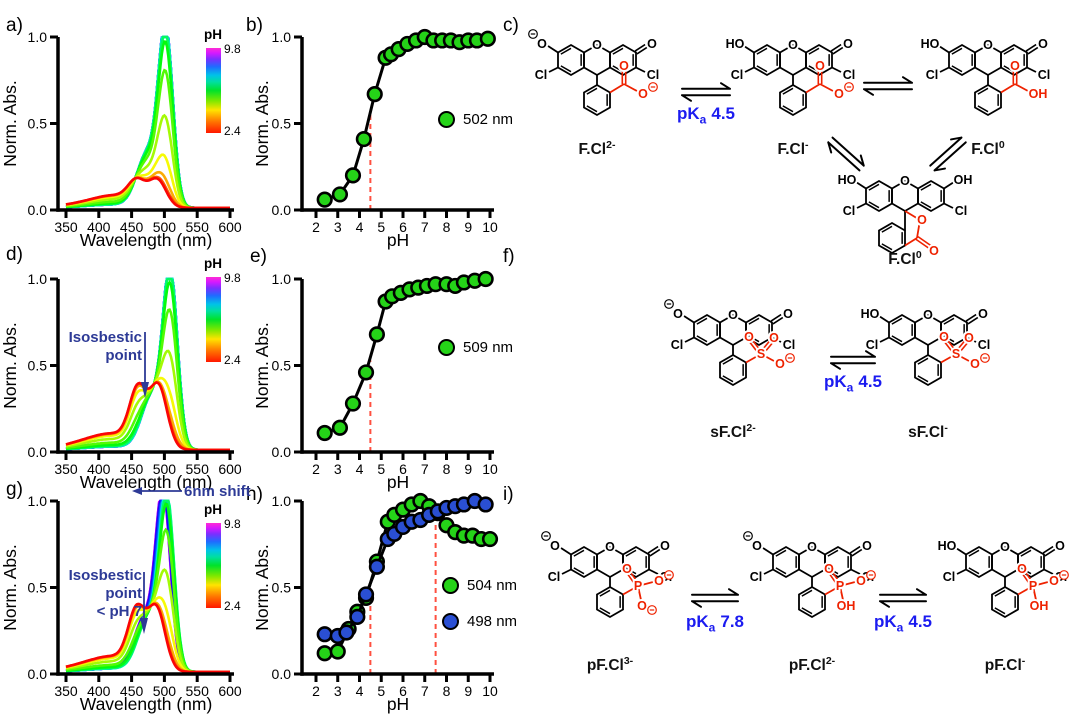 This screenshot has width=1080, height=724. I want to click on annotation-text: point, so click(123, 355).